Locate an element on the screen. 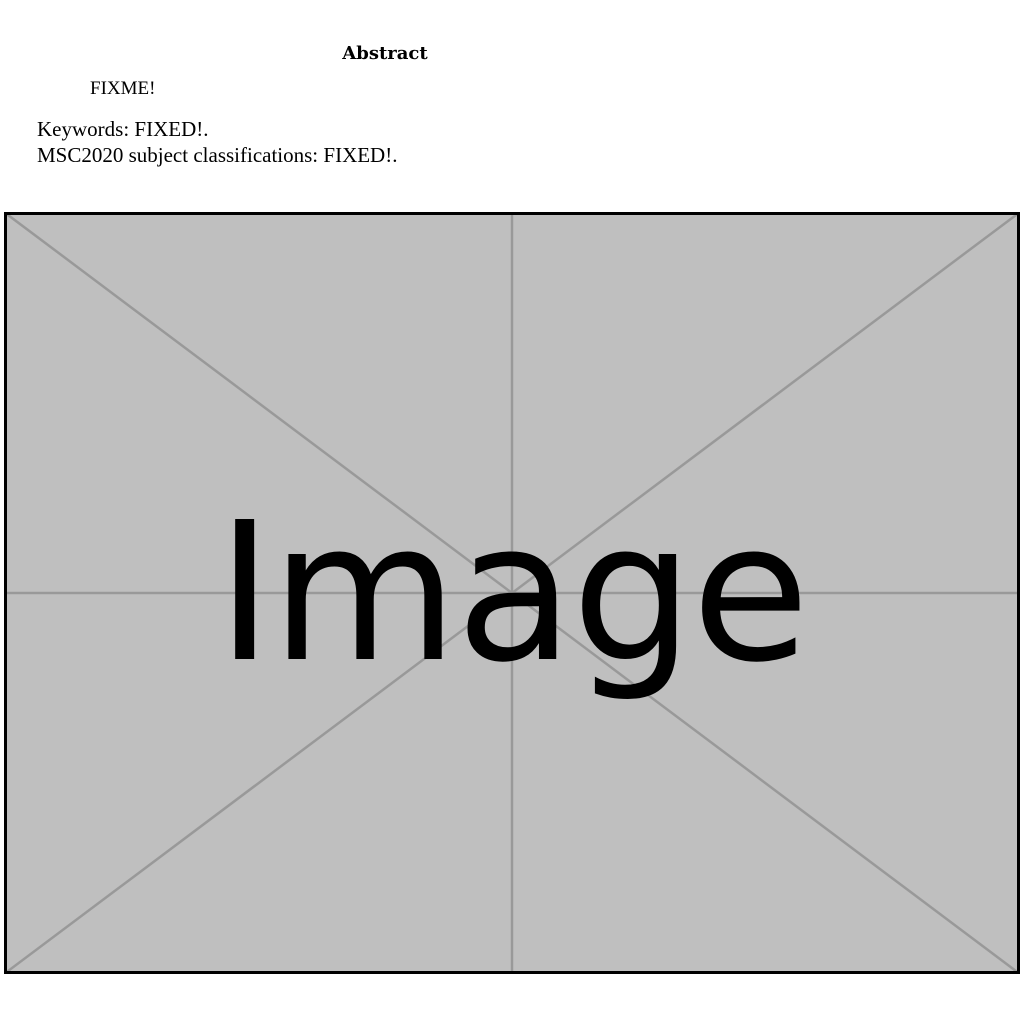 The width and height of the screenshot is (1024, 1024). placeholder-label: Image is located at coordinates (512, 593).